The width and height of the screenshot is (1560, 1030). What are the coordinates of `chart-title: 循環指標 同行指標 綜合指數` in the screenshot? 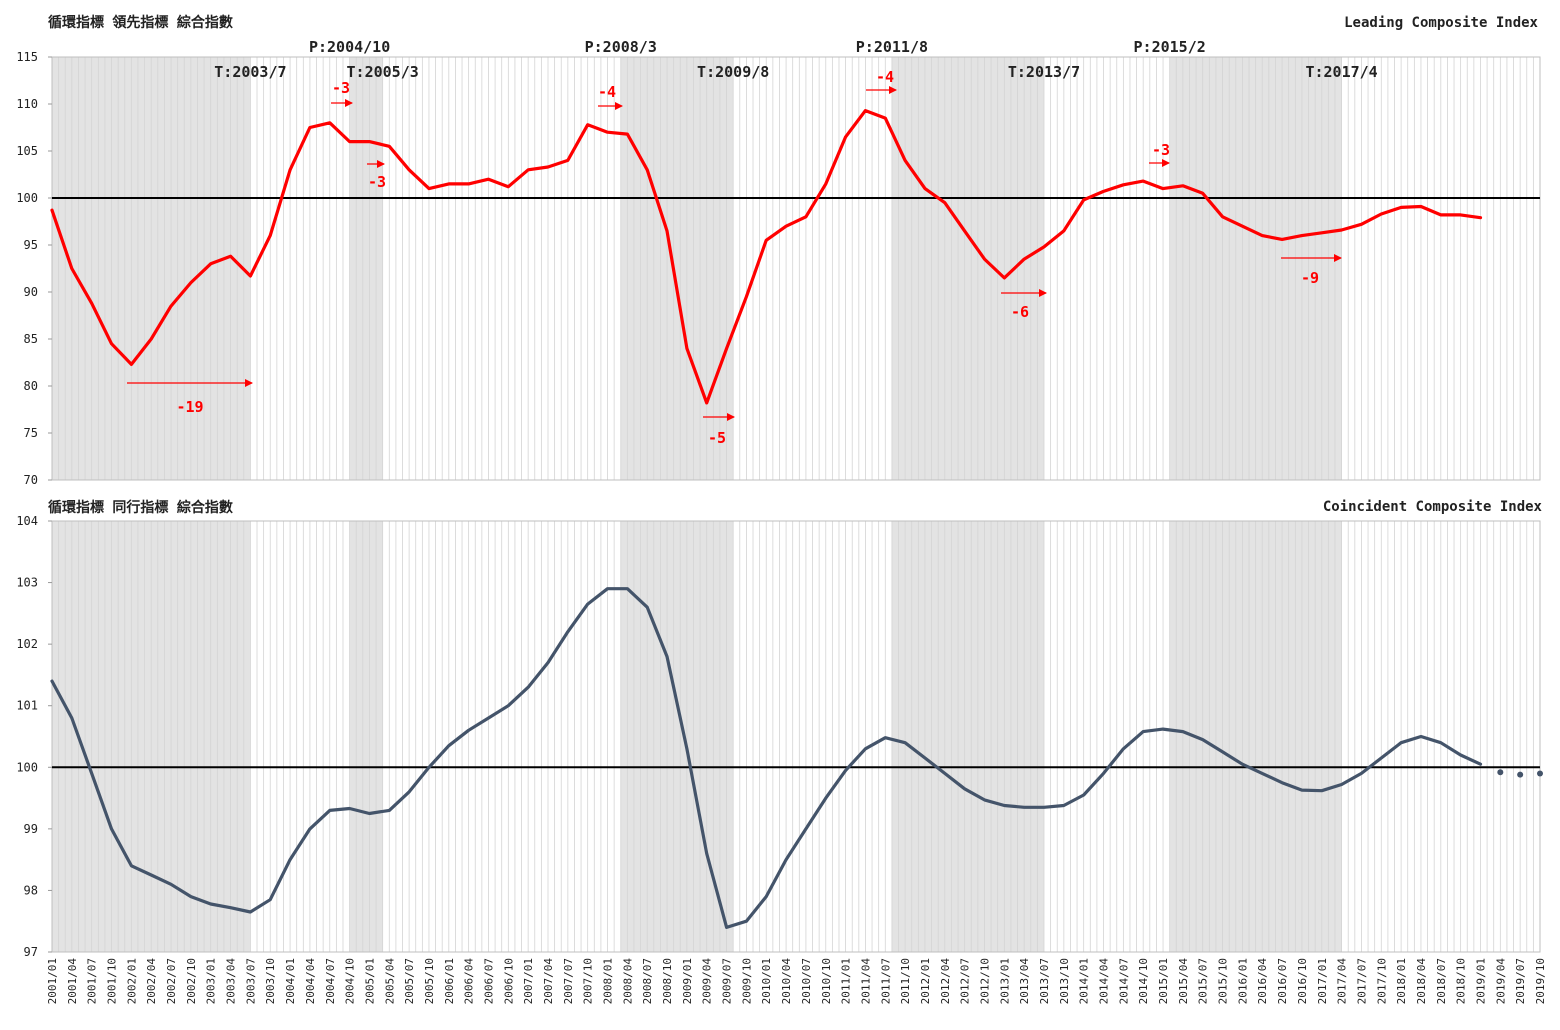 It's located at (140, 507).